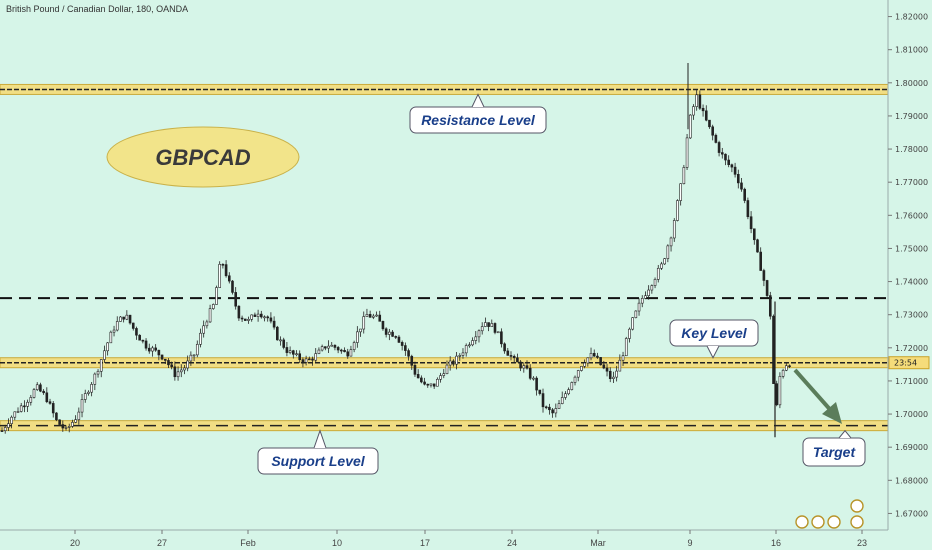 This screenshot has height=550, width=932. What do you see at coordinates (834, 452) in the screenshot?
I see `target-callout-box` at bounding box center [834, 452].